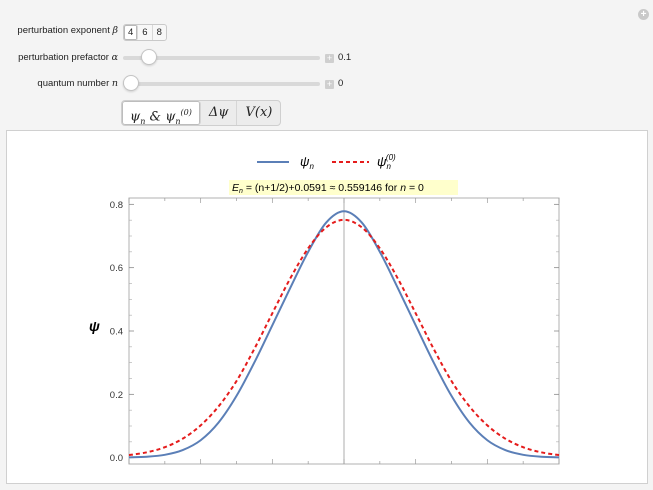 This screenshot has height=490, width=653. I want to click on add-icon: +, so click(643, 14).